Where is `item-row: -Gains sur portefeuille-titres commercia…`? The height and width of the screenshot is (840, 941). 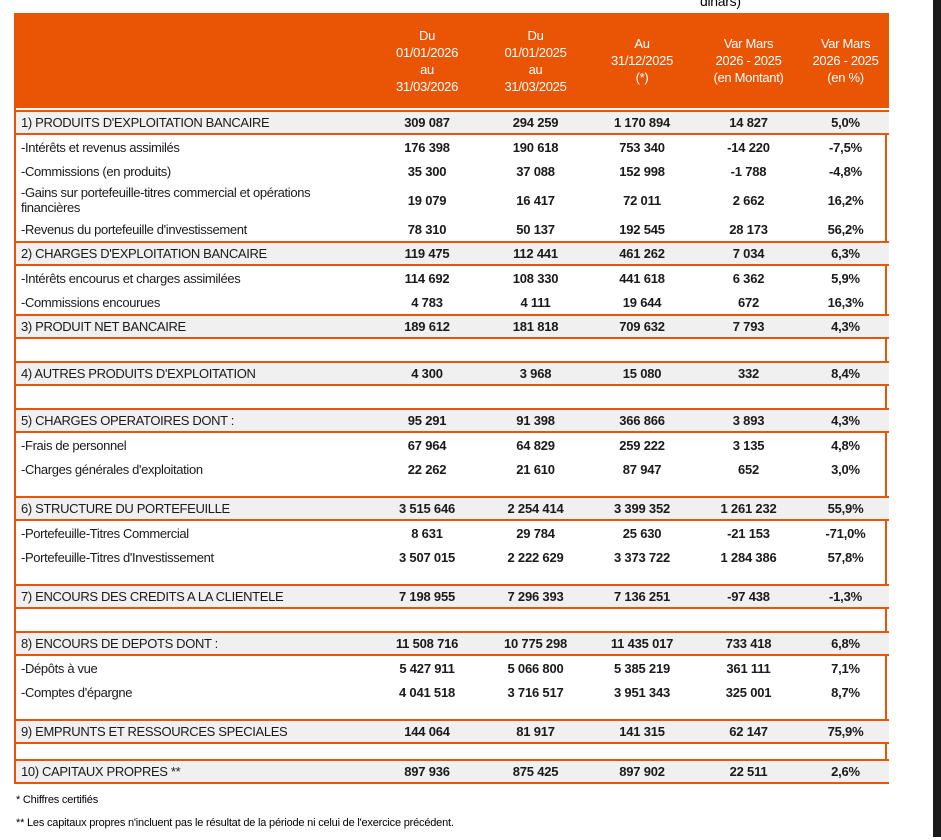 item-row: -Gains sur portefeuille-titres commercia… is located at coordinates (452, 200).